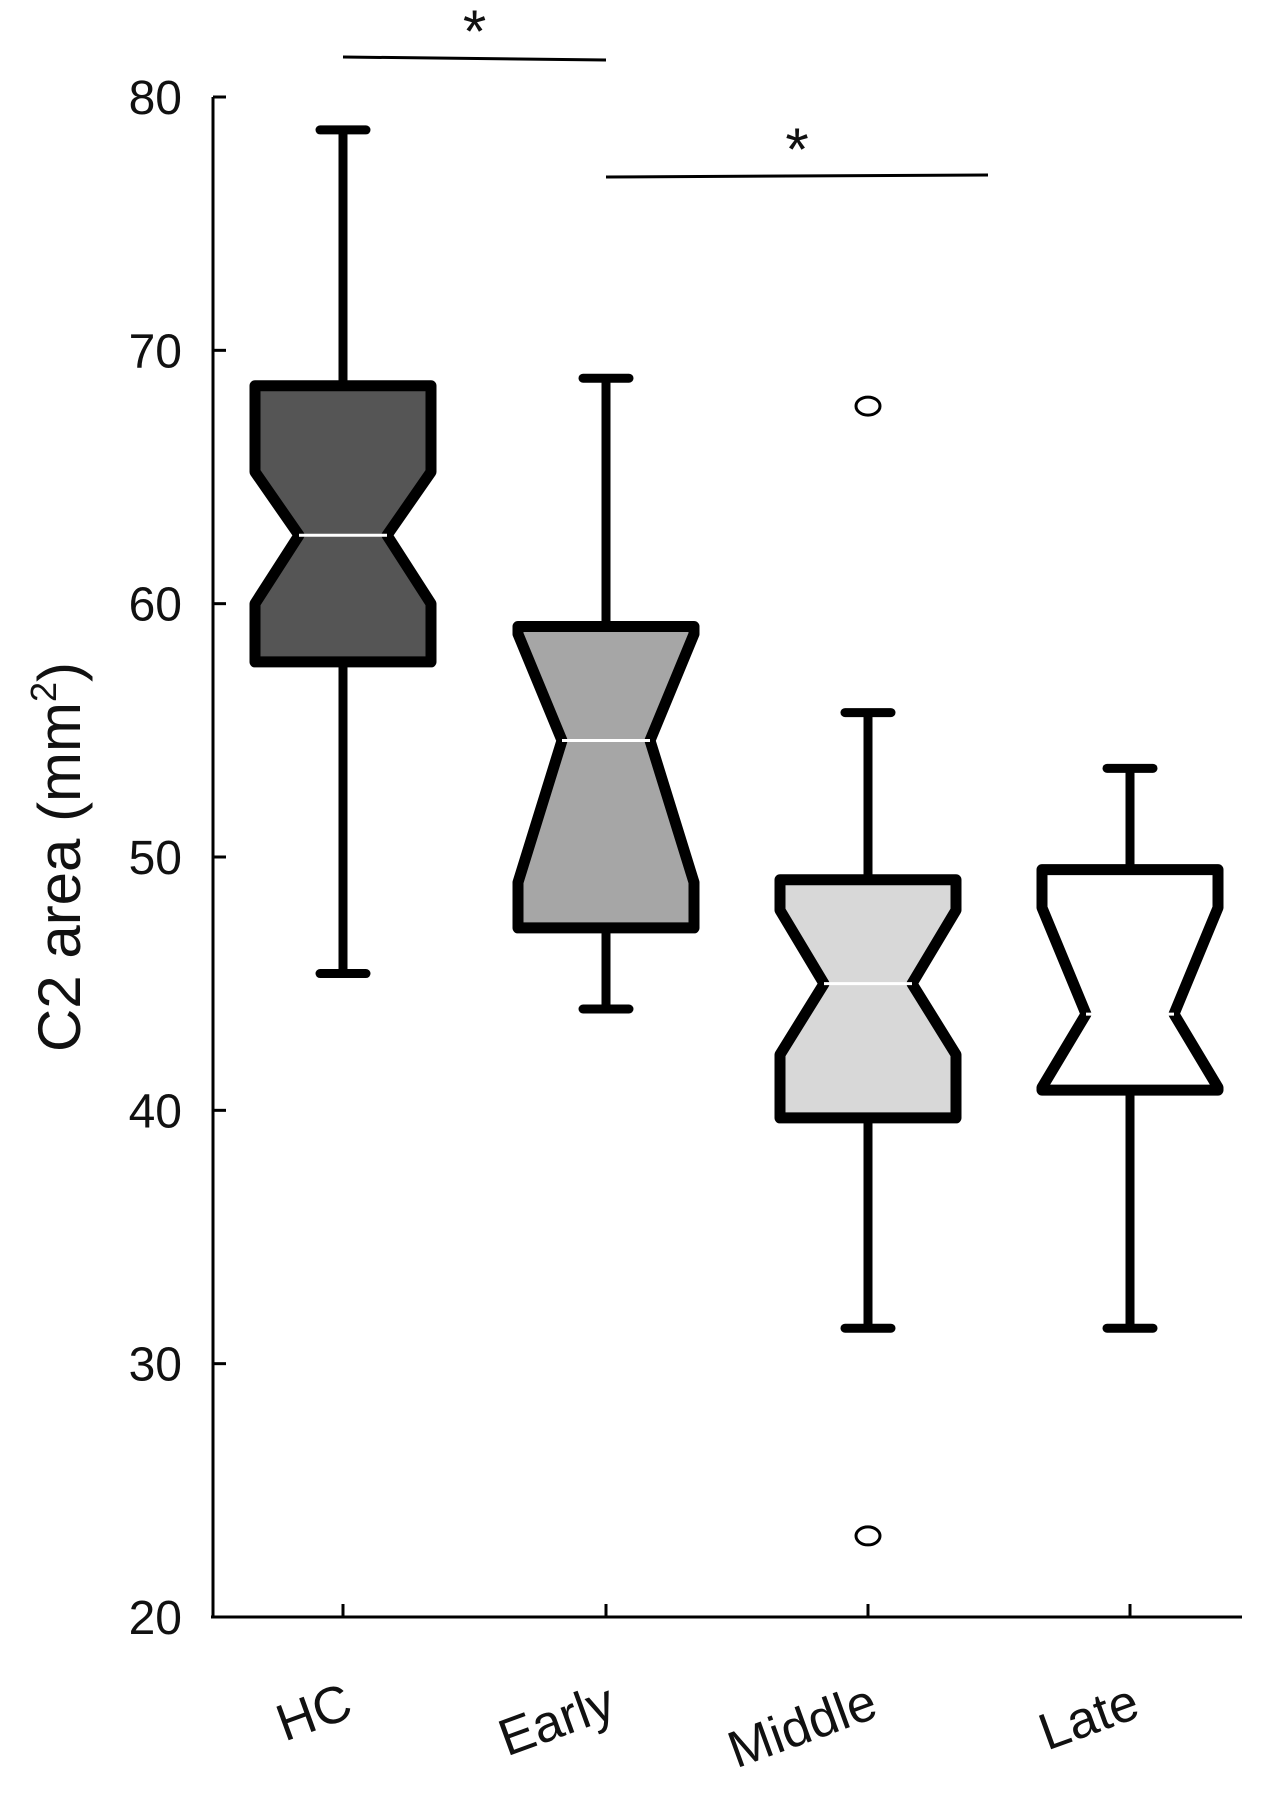  I want to click on y-tick-label: 30, so click(155, 1365).